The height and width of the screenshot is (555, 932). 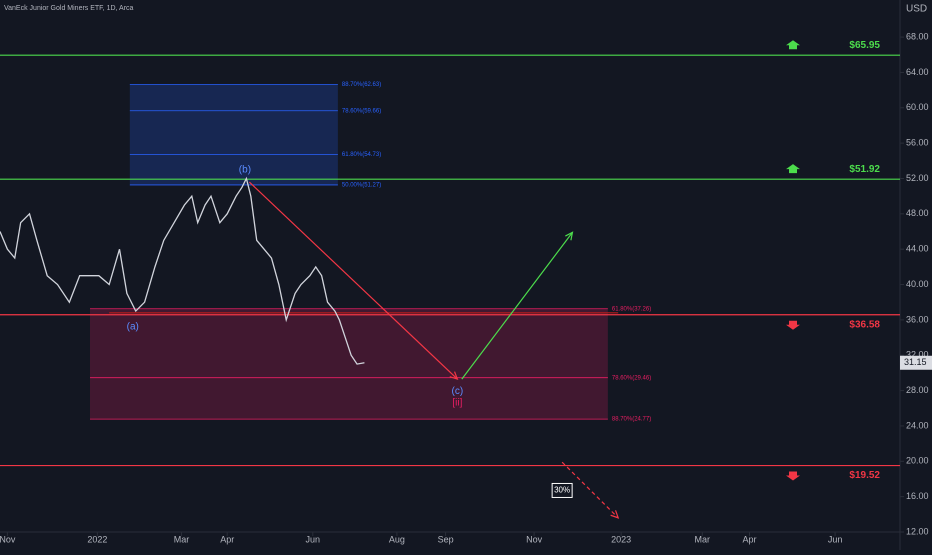 What do you see at coordinates (361, 111) in the screenshot?
I see `fib-label: 78.60%(59.66)` at bounding box center [361, 111].